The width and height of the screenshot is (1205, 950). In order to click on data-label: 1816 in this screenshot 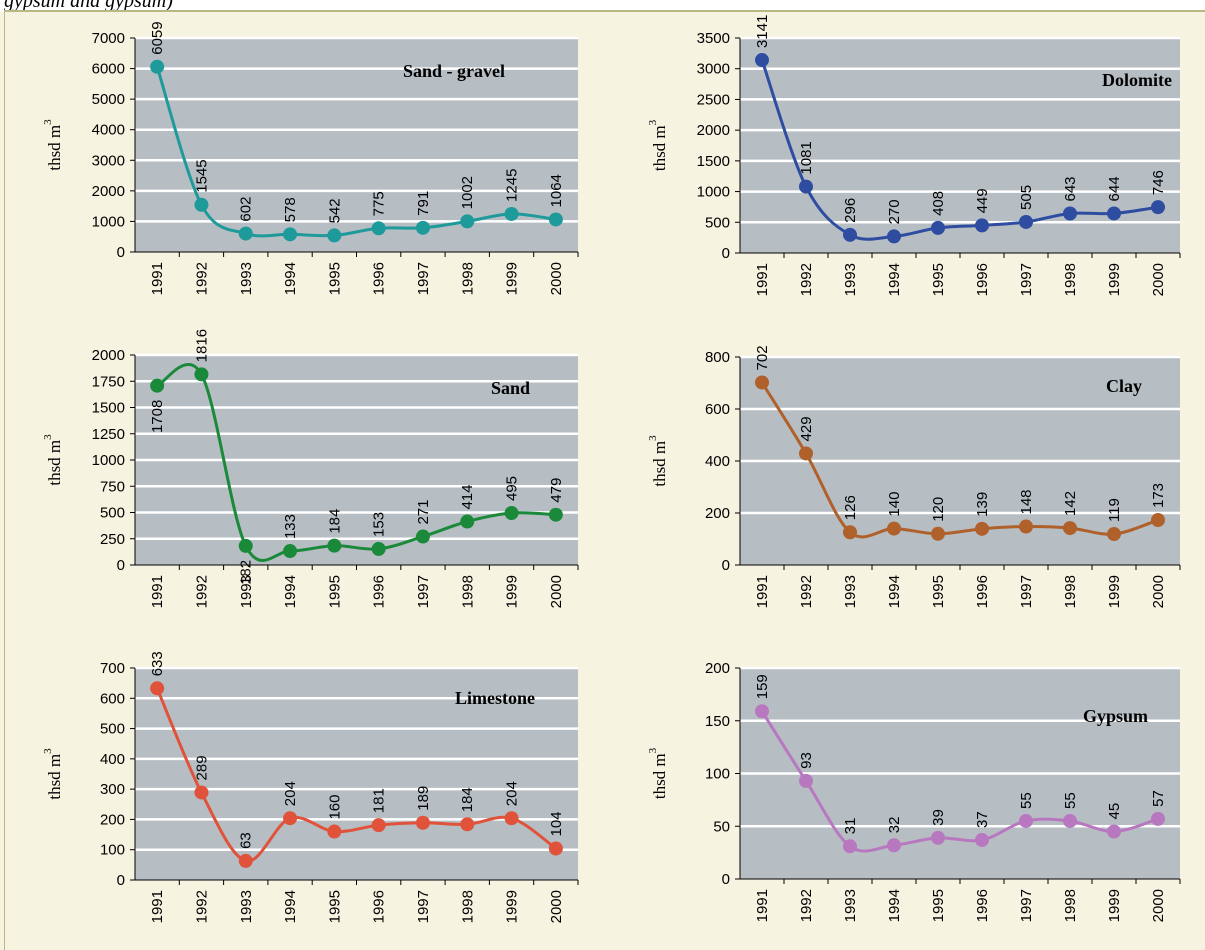, I will do `click(201, 345)`.